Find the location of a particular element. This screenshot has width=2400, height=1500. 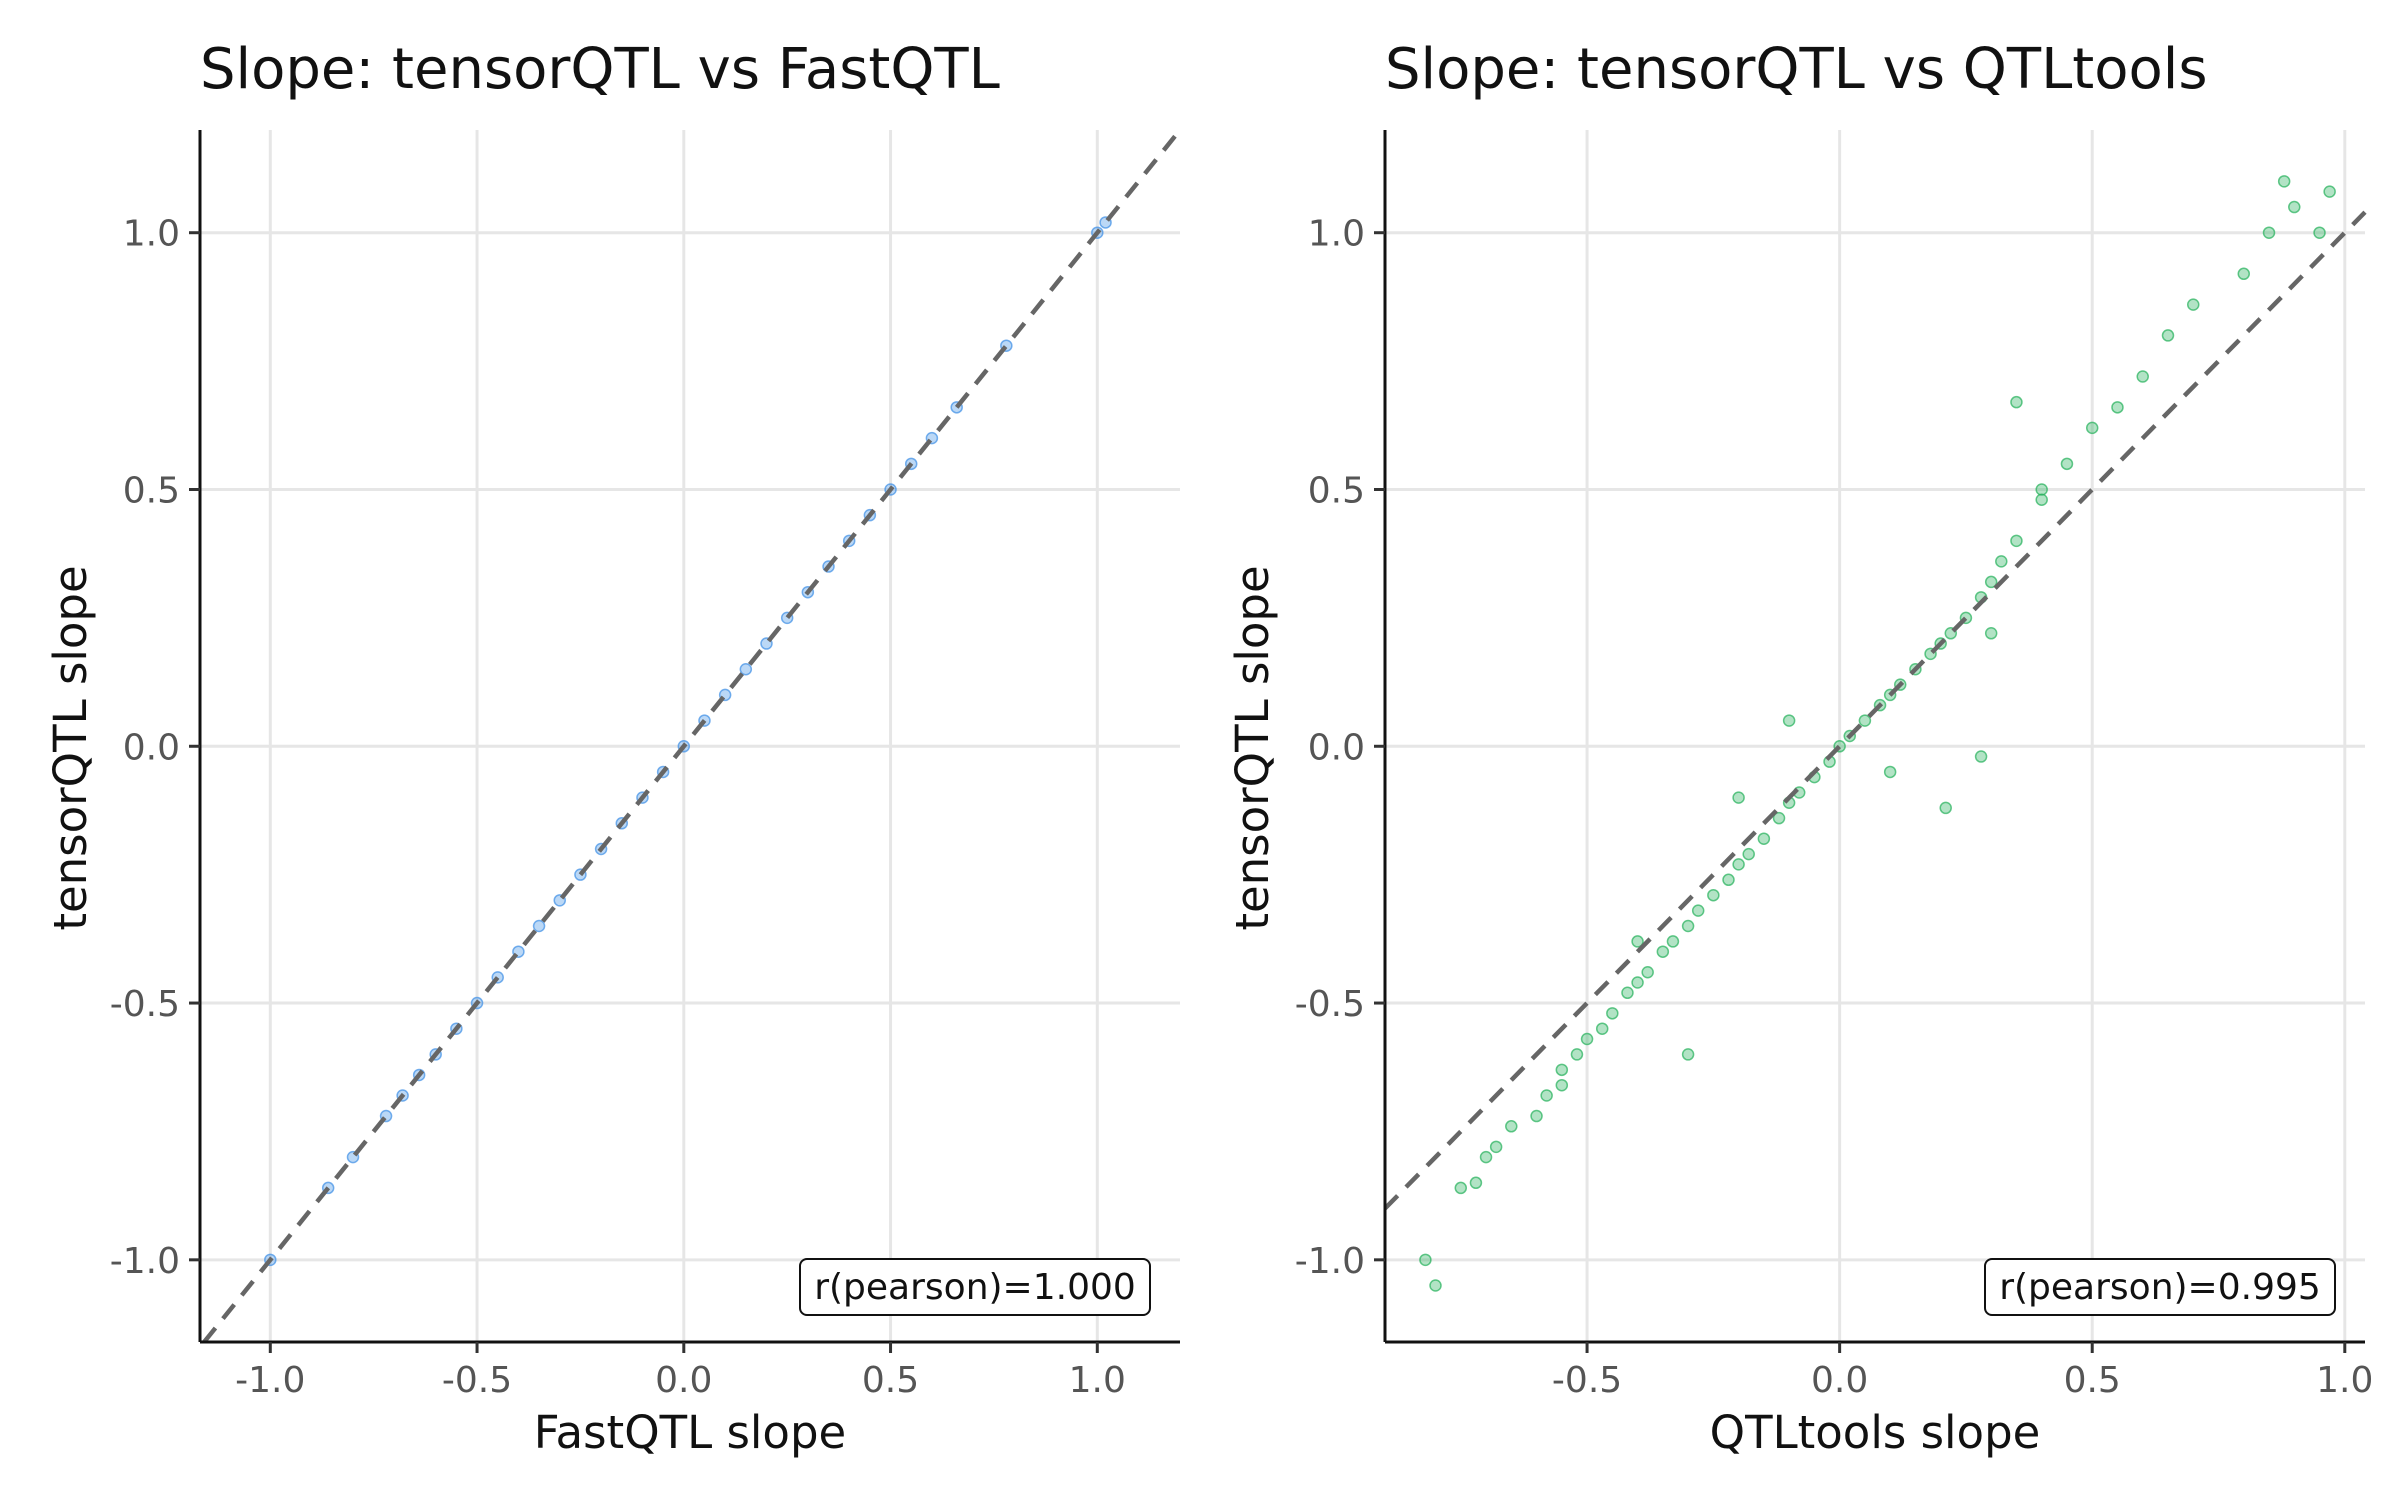

left-x-tick-label: 0.5 is located at coordinates (890, 1380).